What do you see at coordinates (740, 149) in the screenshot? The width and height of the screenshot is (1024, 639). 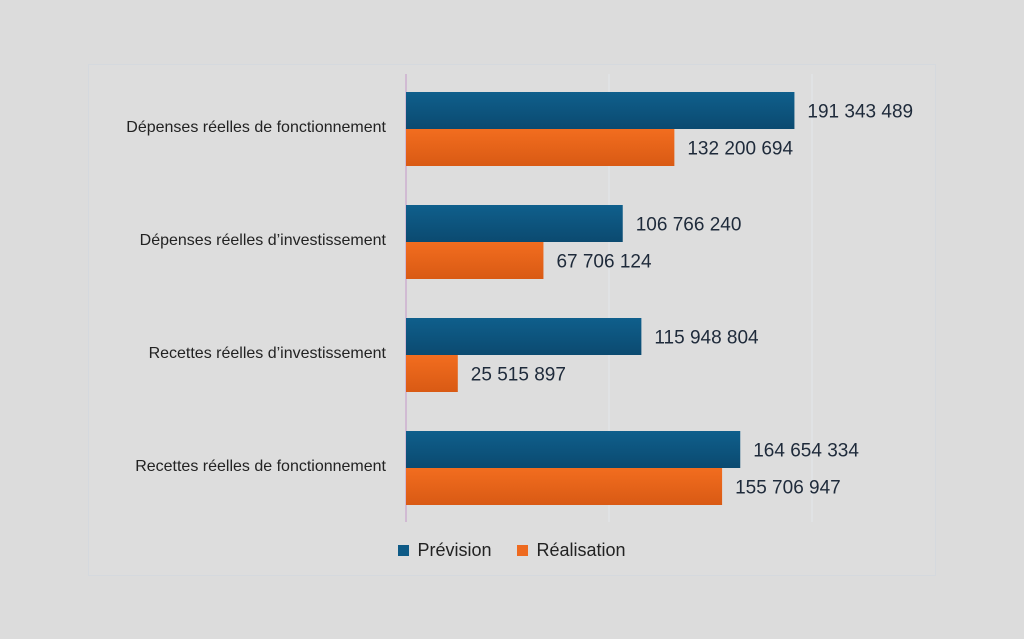 I see `data-label: 132 200 694` at bounding box center [740, 149].